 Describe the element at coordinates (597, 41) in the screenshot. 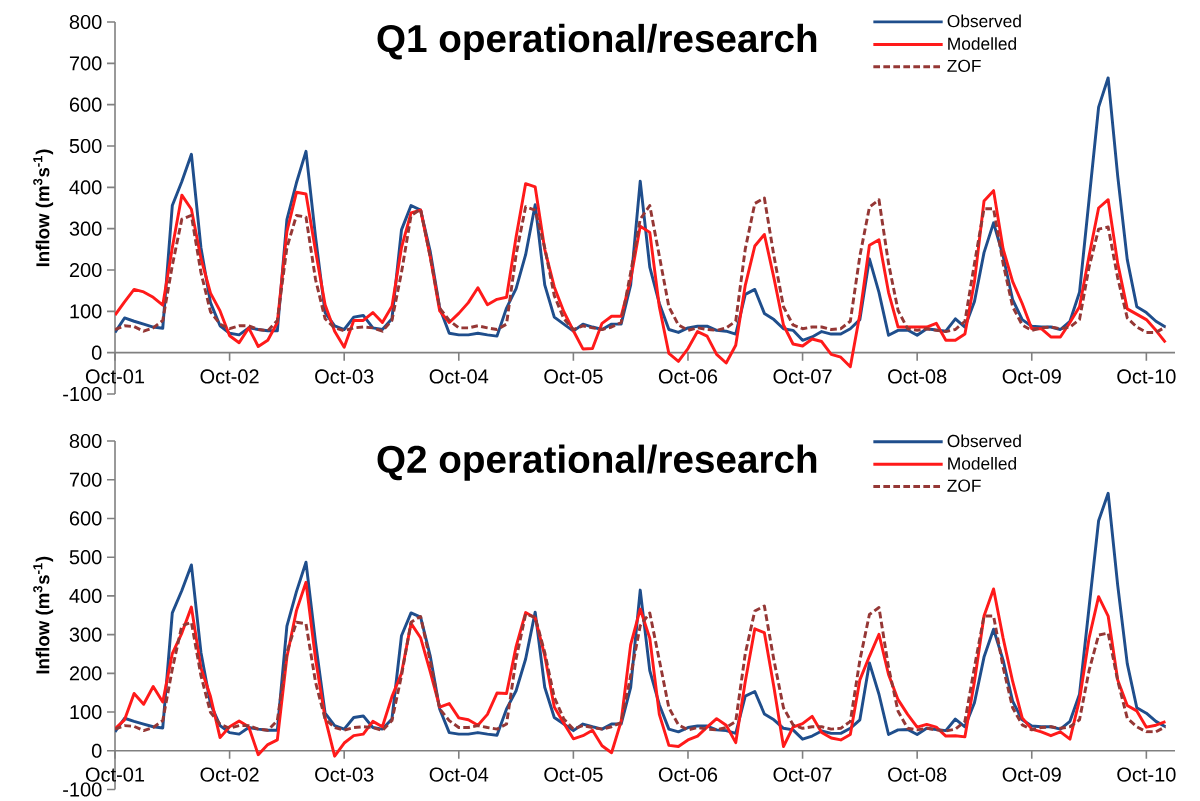

I see `chart-title: Q1 operational/research` at that location.